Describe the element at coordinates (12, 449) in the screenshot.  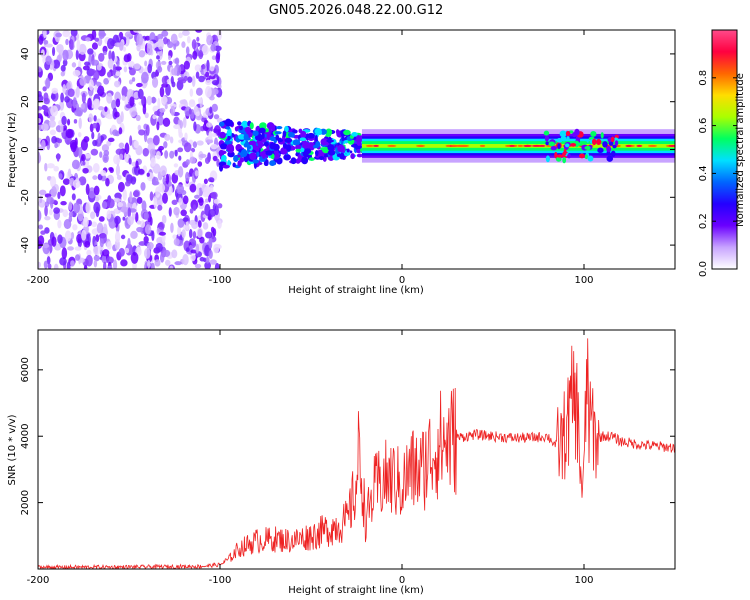
I see `snr-y-axis-label: SNR (10 * v/v)` at that location.